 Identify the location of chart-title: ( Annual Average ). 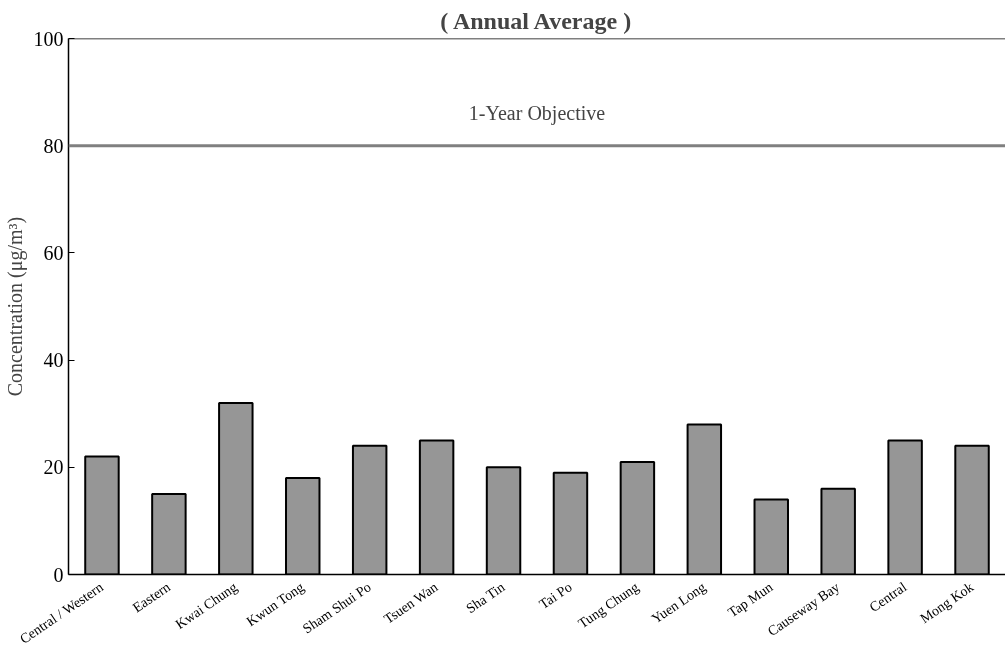
(536, 20).